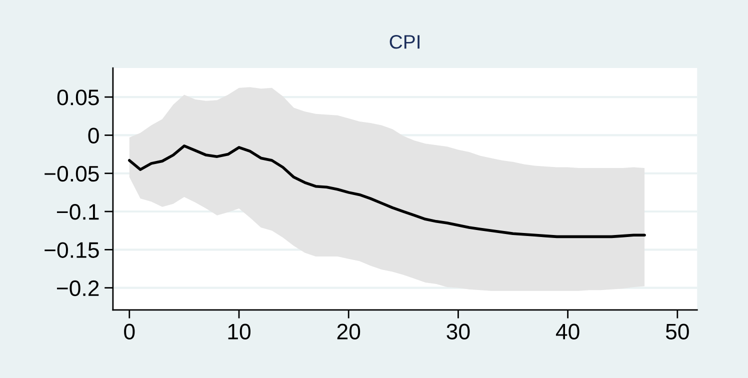  Describe the element at coordinates (239, 332) in the screenshot. I see `x-tick-label: 10` at that location.